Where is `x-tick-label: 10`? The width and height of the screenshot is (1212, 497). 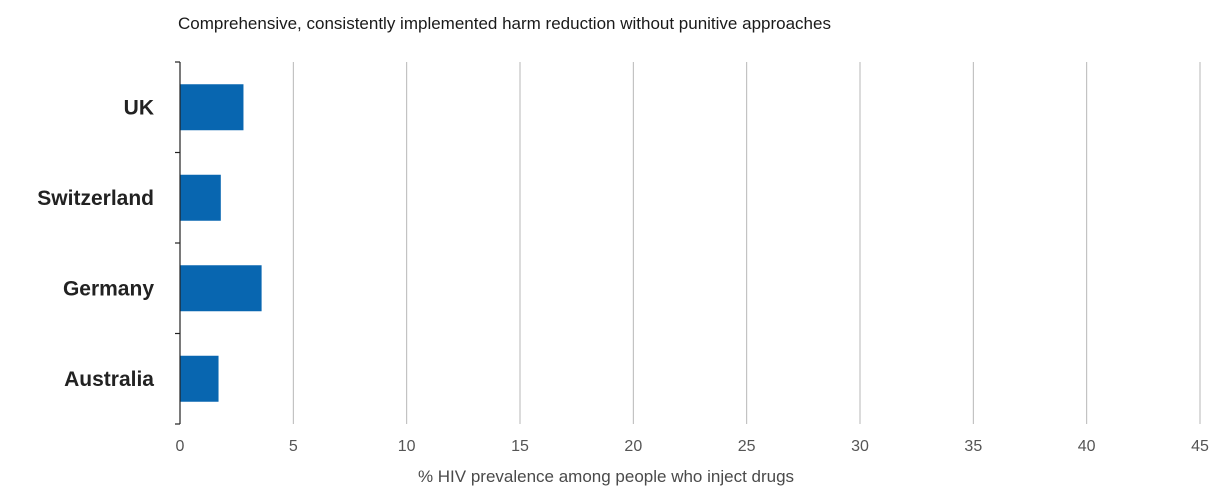 x-tick-label: 10 is located at coordinates (407, 446).